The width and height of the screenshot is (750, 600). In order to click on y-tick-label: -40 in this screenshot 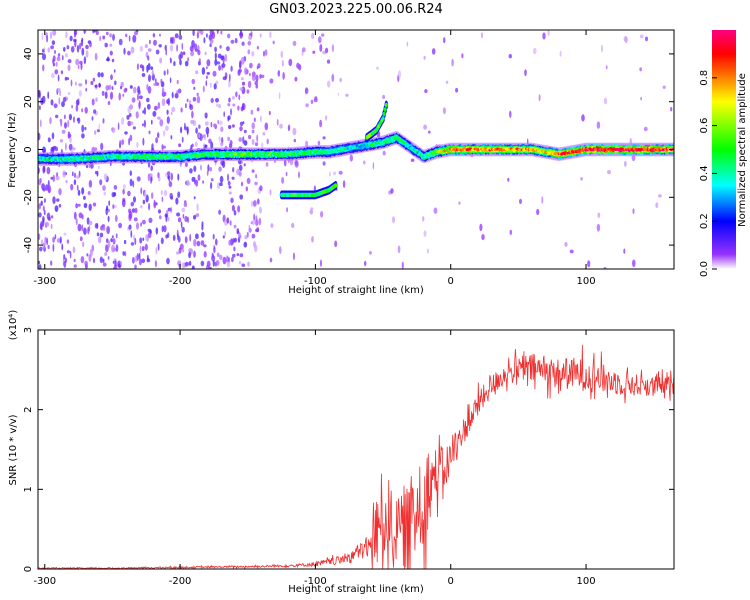, I will do `click(28, 245)`.